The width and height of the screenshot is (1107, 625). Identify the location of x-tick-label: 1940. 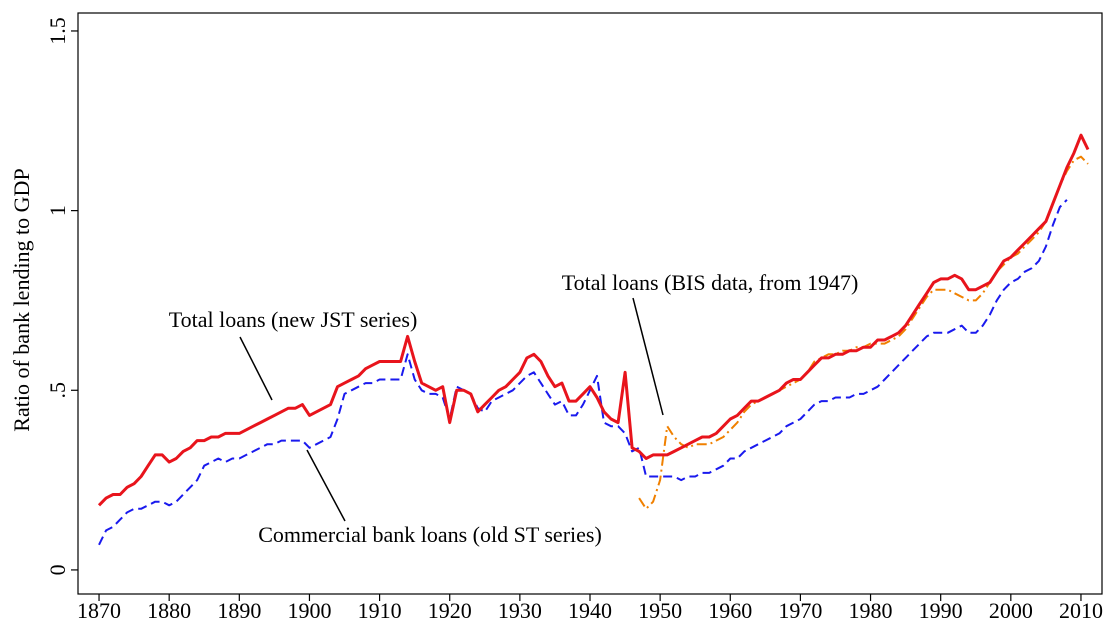
(590, 610).